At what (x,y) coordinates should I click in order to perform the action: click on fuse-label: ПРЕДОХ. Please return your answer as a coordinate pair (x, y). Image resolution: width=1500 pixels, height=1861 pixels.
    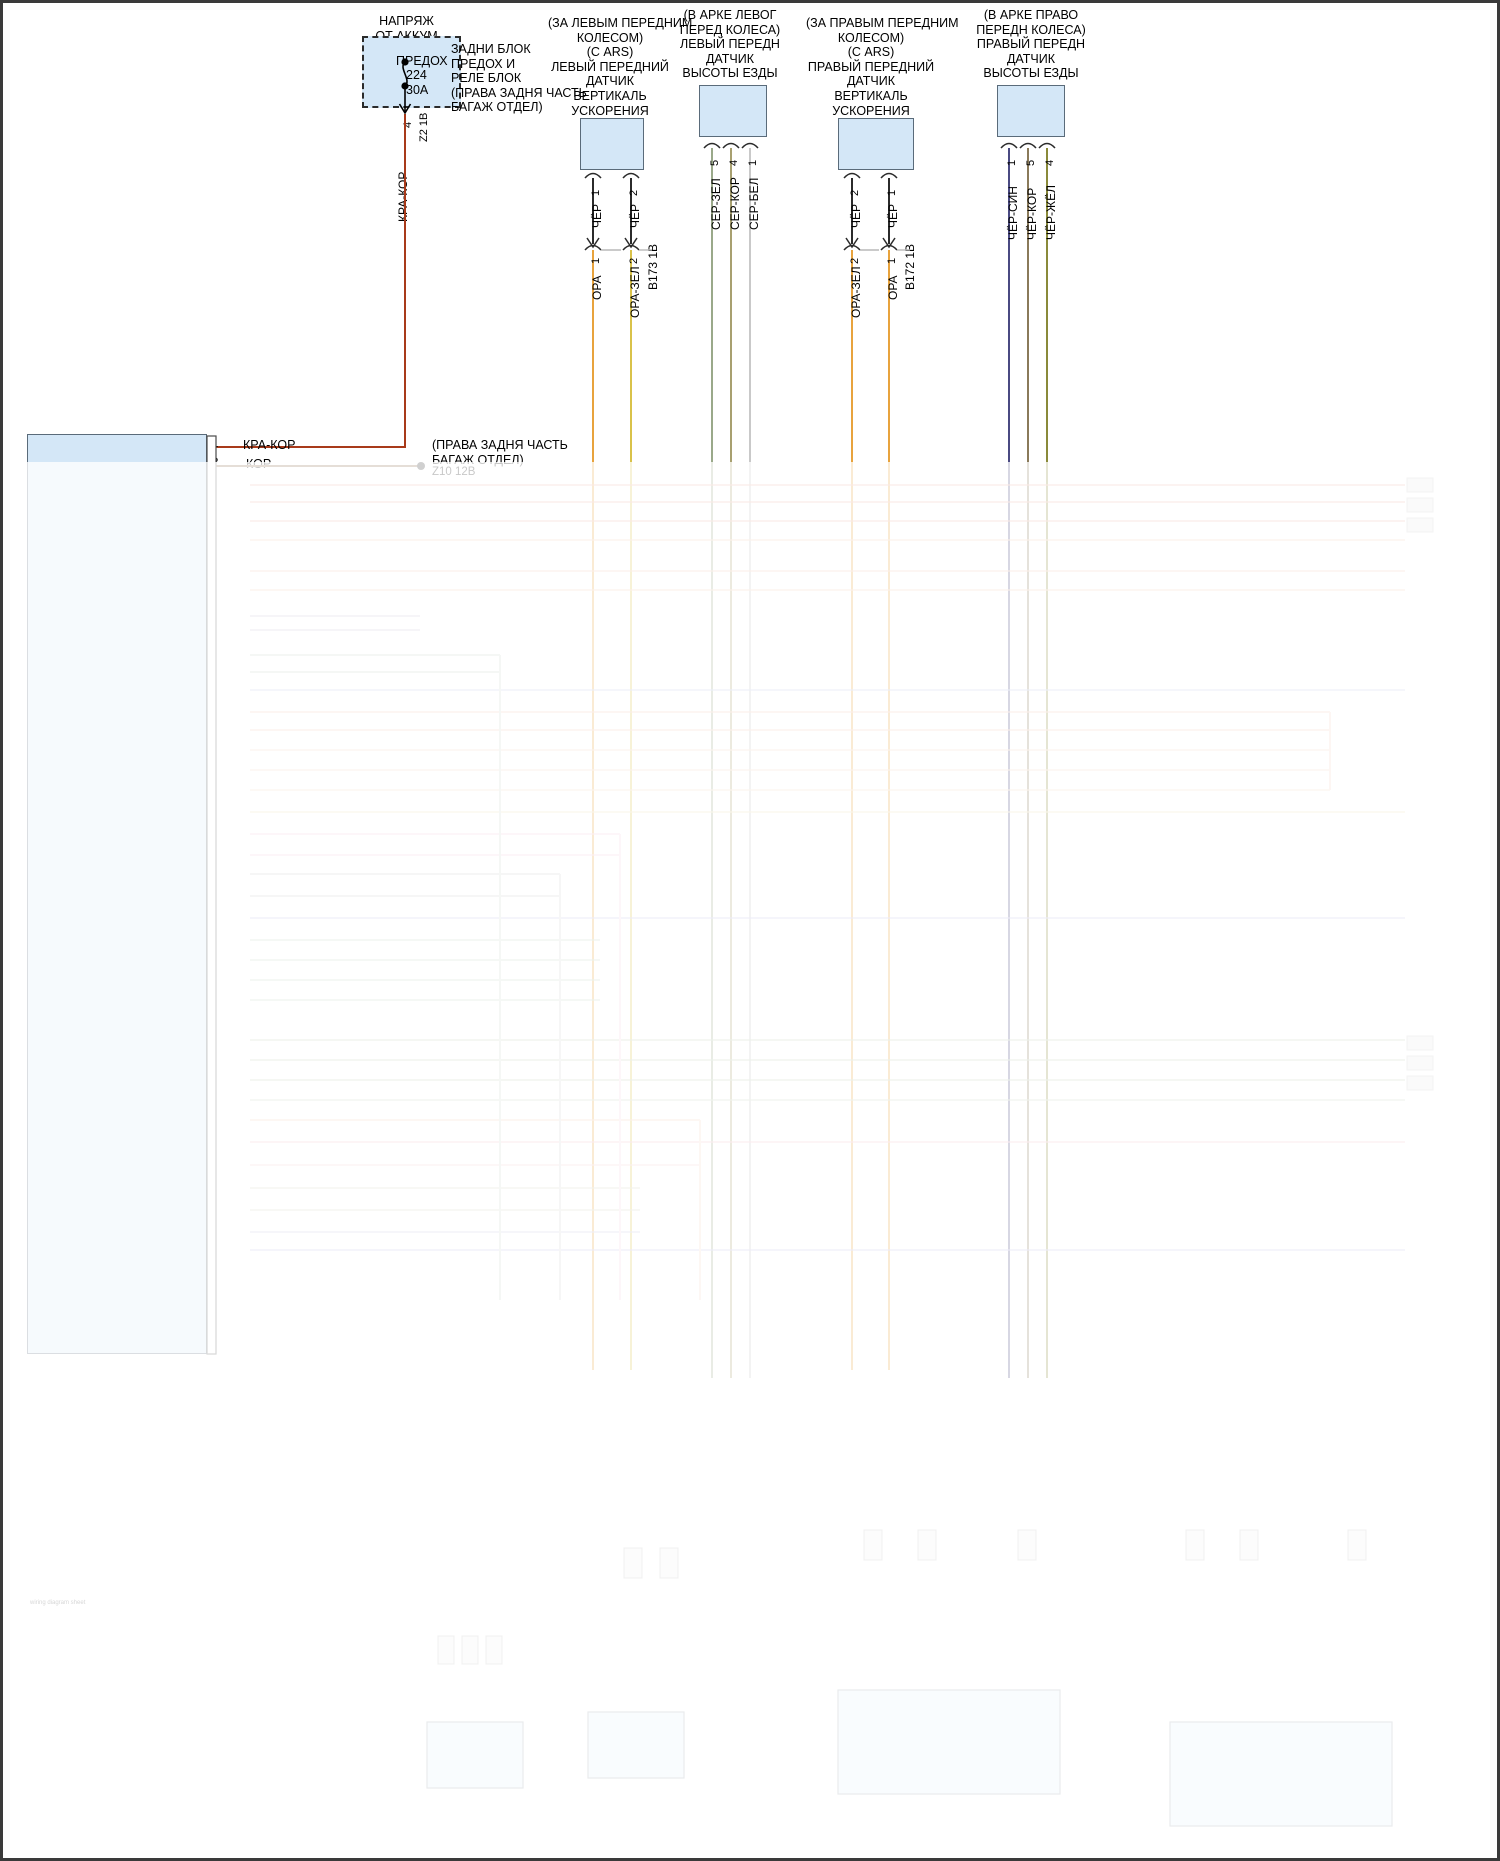
    Looking at the image, I should click on (422, 61).